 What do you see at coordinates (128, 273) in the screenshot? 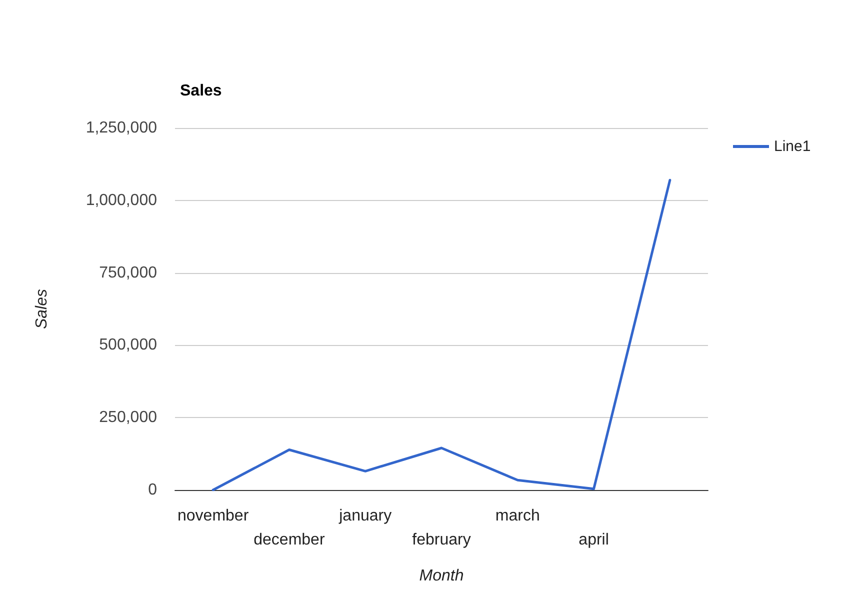
I see `y-tick-label: 750,000` at bounding box center [128, 273].